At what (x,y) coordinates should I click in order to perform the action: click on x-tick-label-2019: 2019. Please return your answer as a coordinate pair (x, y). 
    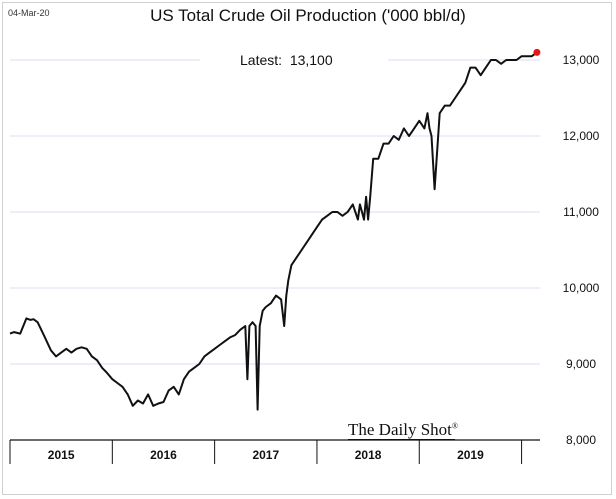
    Looking at the image, I should click on (470, 455).